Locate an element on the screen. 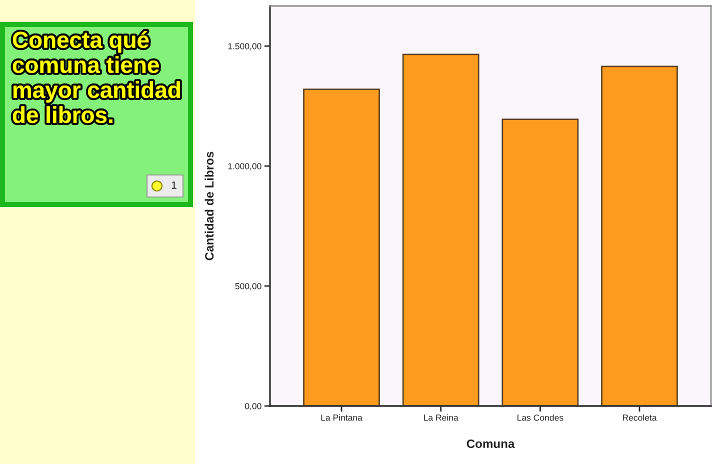 The width and height of the screenshot is (720, 464). y-tick-label: 500,00 is located at coordinates (248, 286).